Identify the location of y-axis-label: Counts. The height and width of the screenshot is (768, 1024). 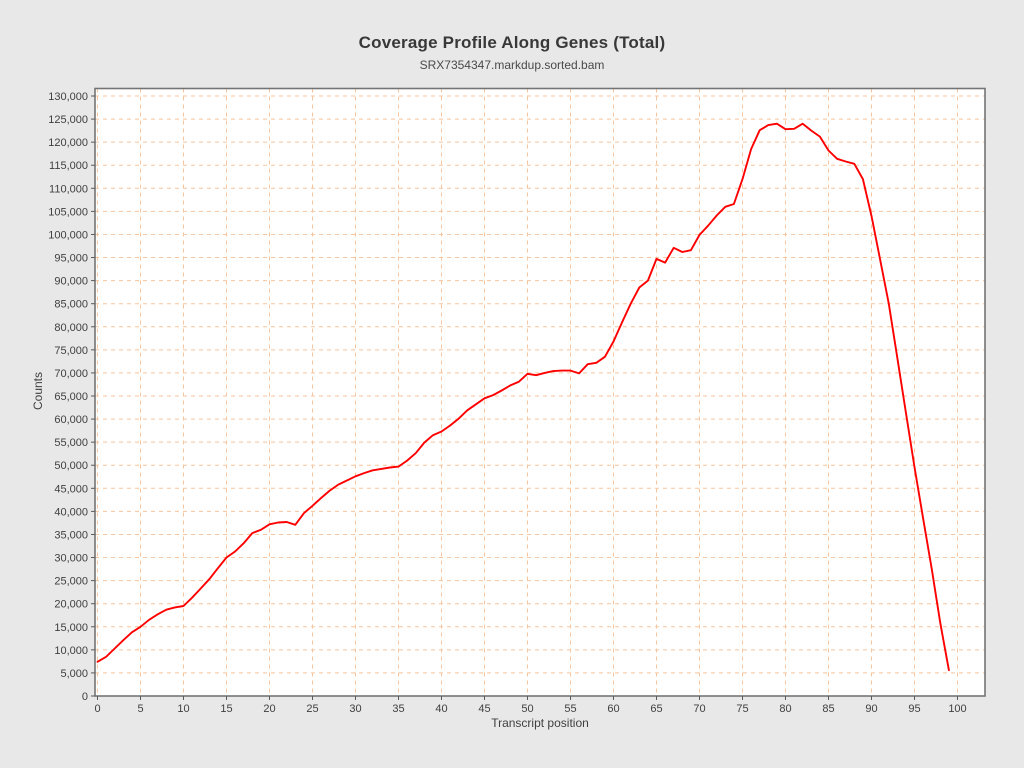
(38, 391).